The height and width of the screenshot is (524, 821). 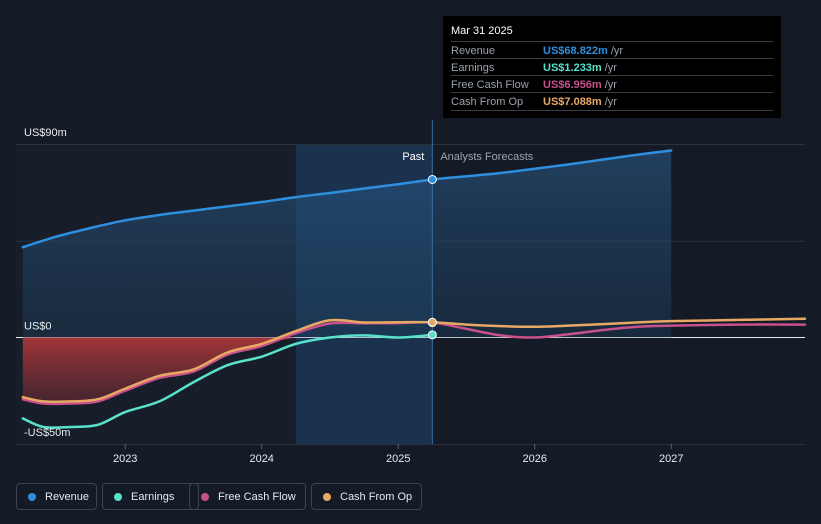 I want to click on legend-label: Revenue, so click(x=67, y=496).